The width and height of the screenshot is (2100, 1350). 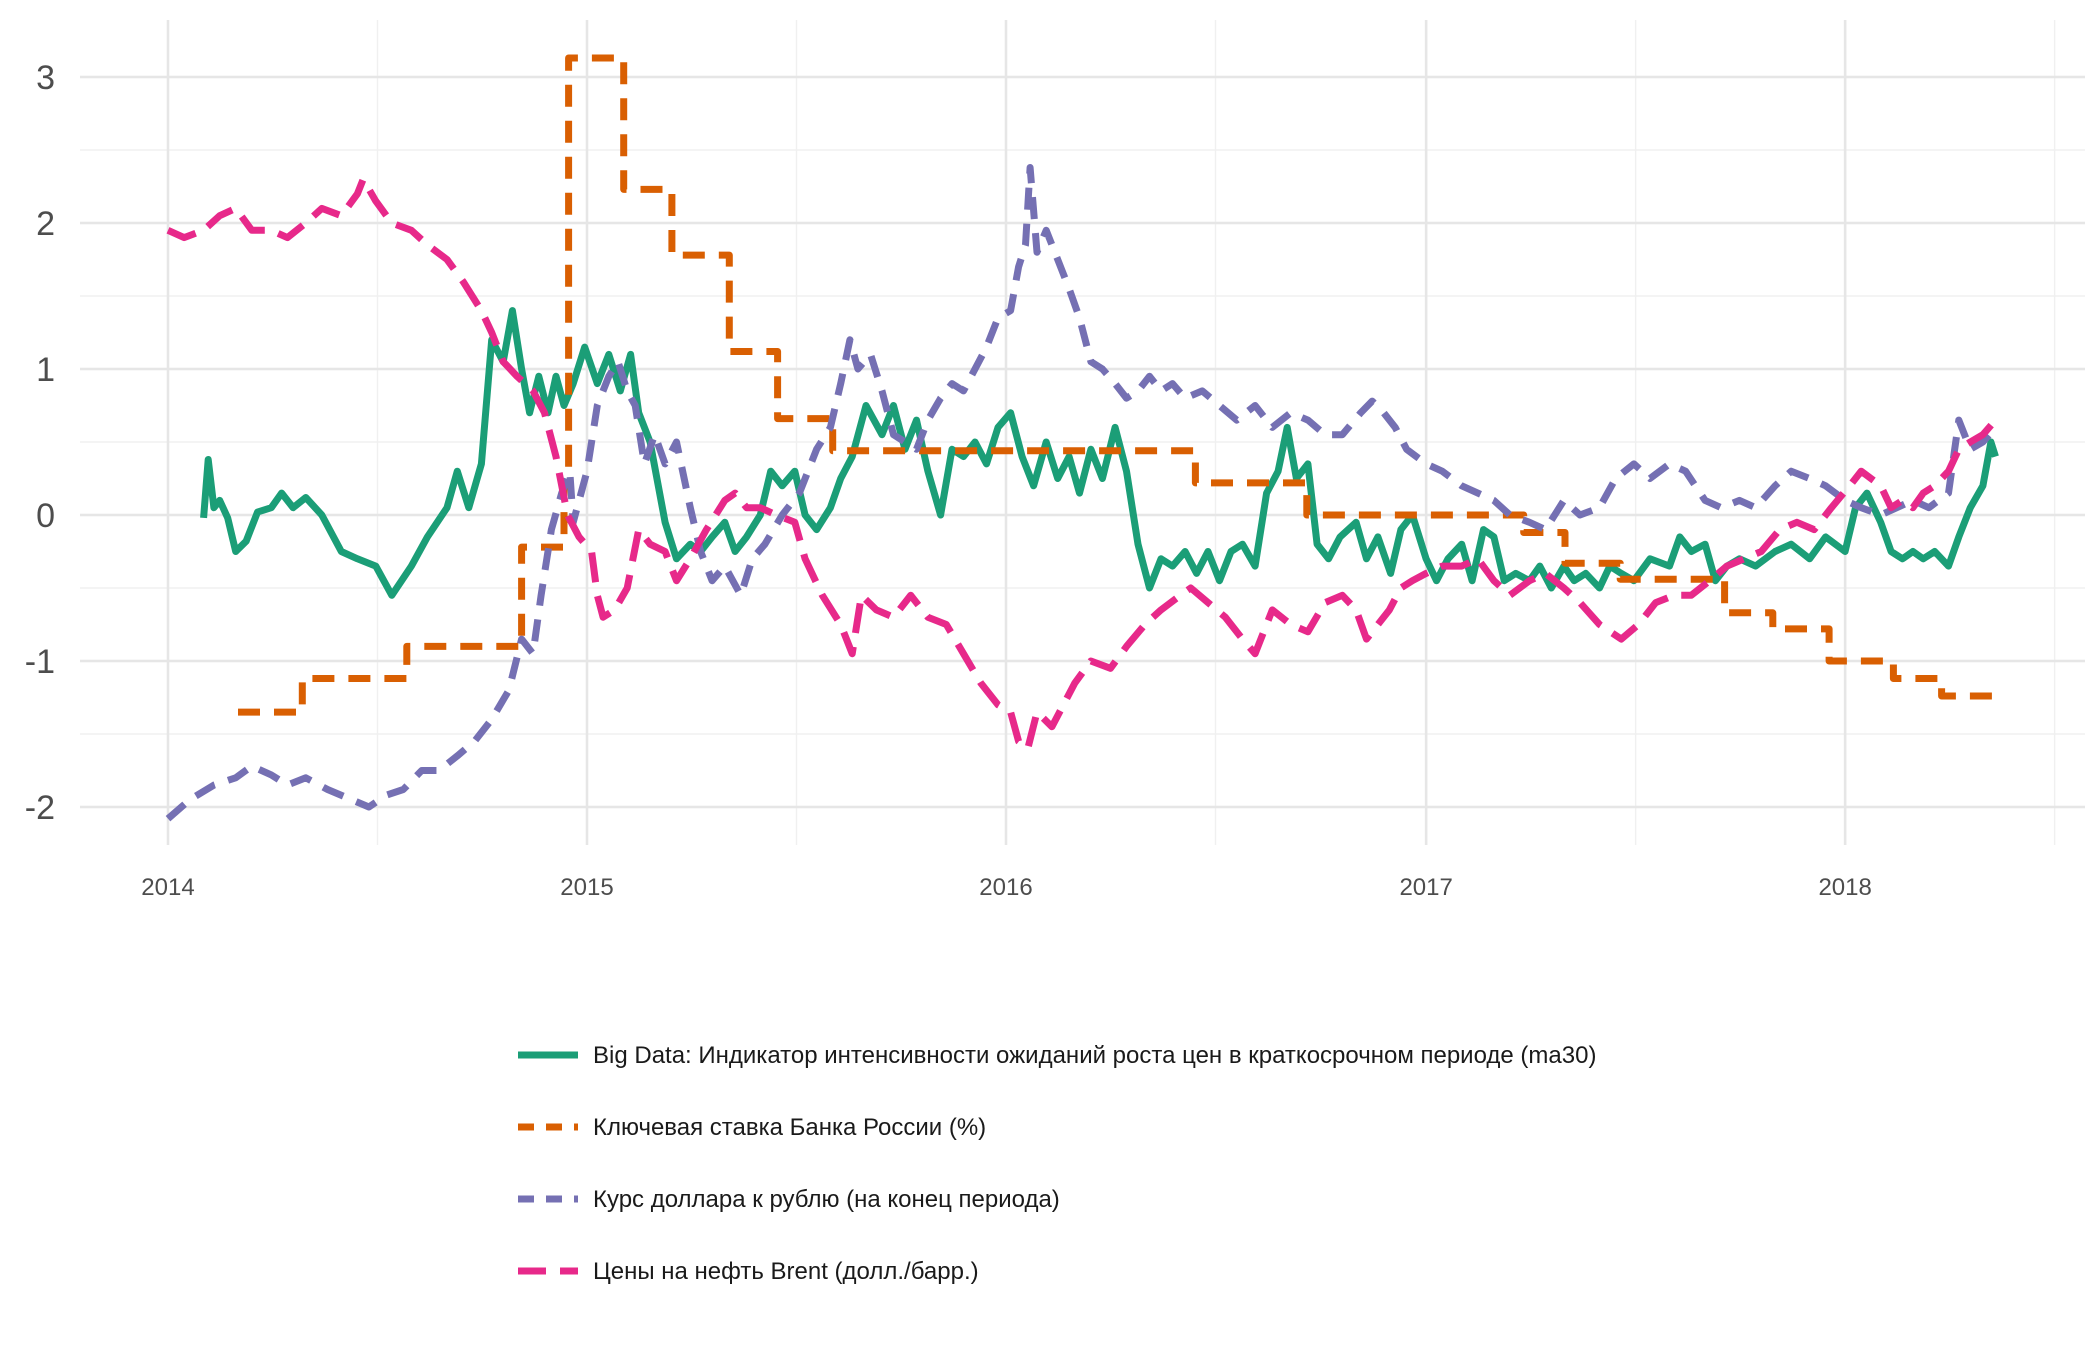 What do you see at coordinates (45, 370) in the screenshot?
I see `y-tick-label: 1` at bounding box center [45, 370].